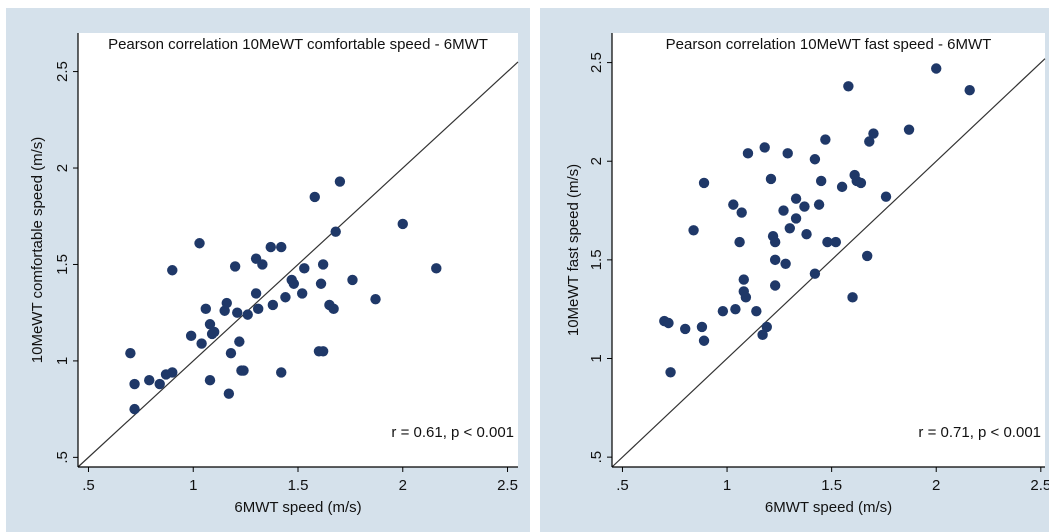 Image resolution: width=1049 pixels, height=532 pixels. What do you see at coordinates (62, 457) in the screenshot?
I see `y-tick-label: .5` at bounding box center [62, 457].